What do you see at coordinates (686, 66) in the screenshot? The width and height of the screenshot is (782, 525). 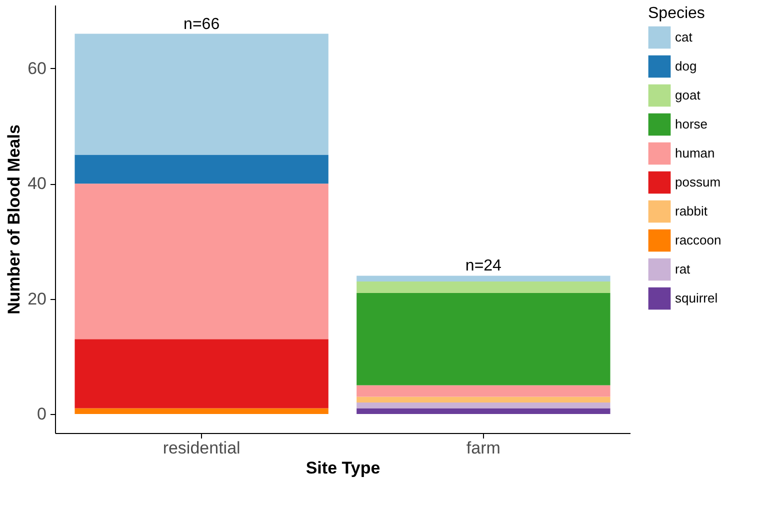 I see `legend-label: dog` at bounding box center [686, 66].